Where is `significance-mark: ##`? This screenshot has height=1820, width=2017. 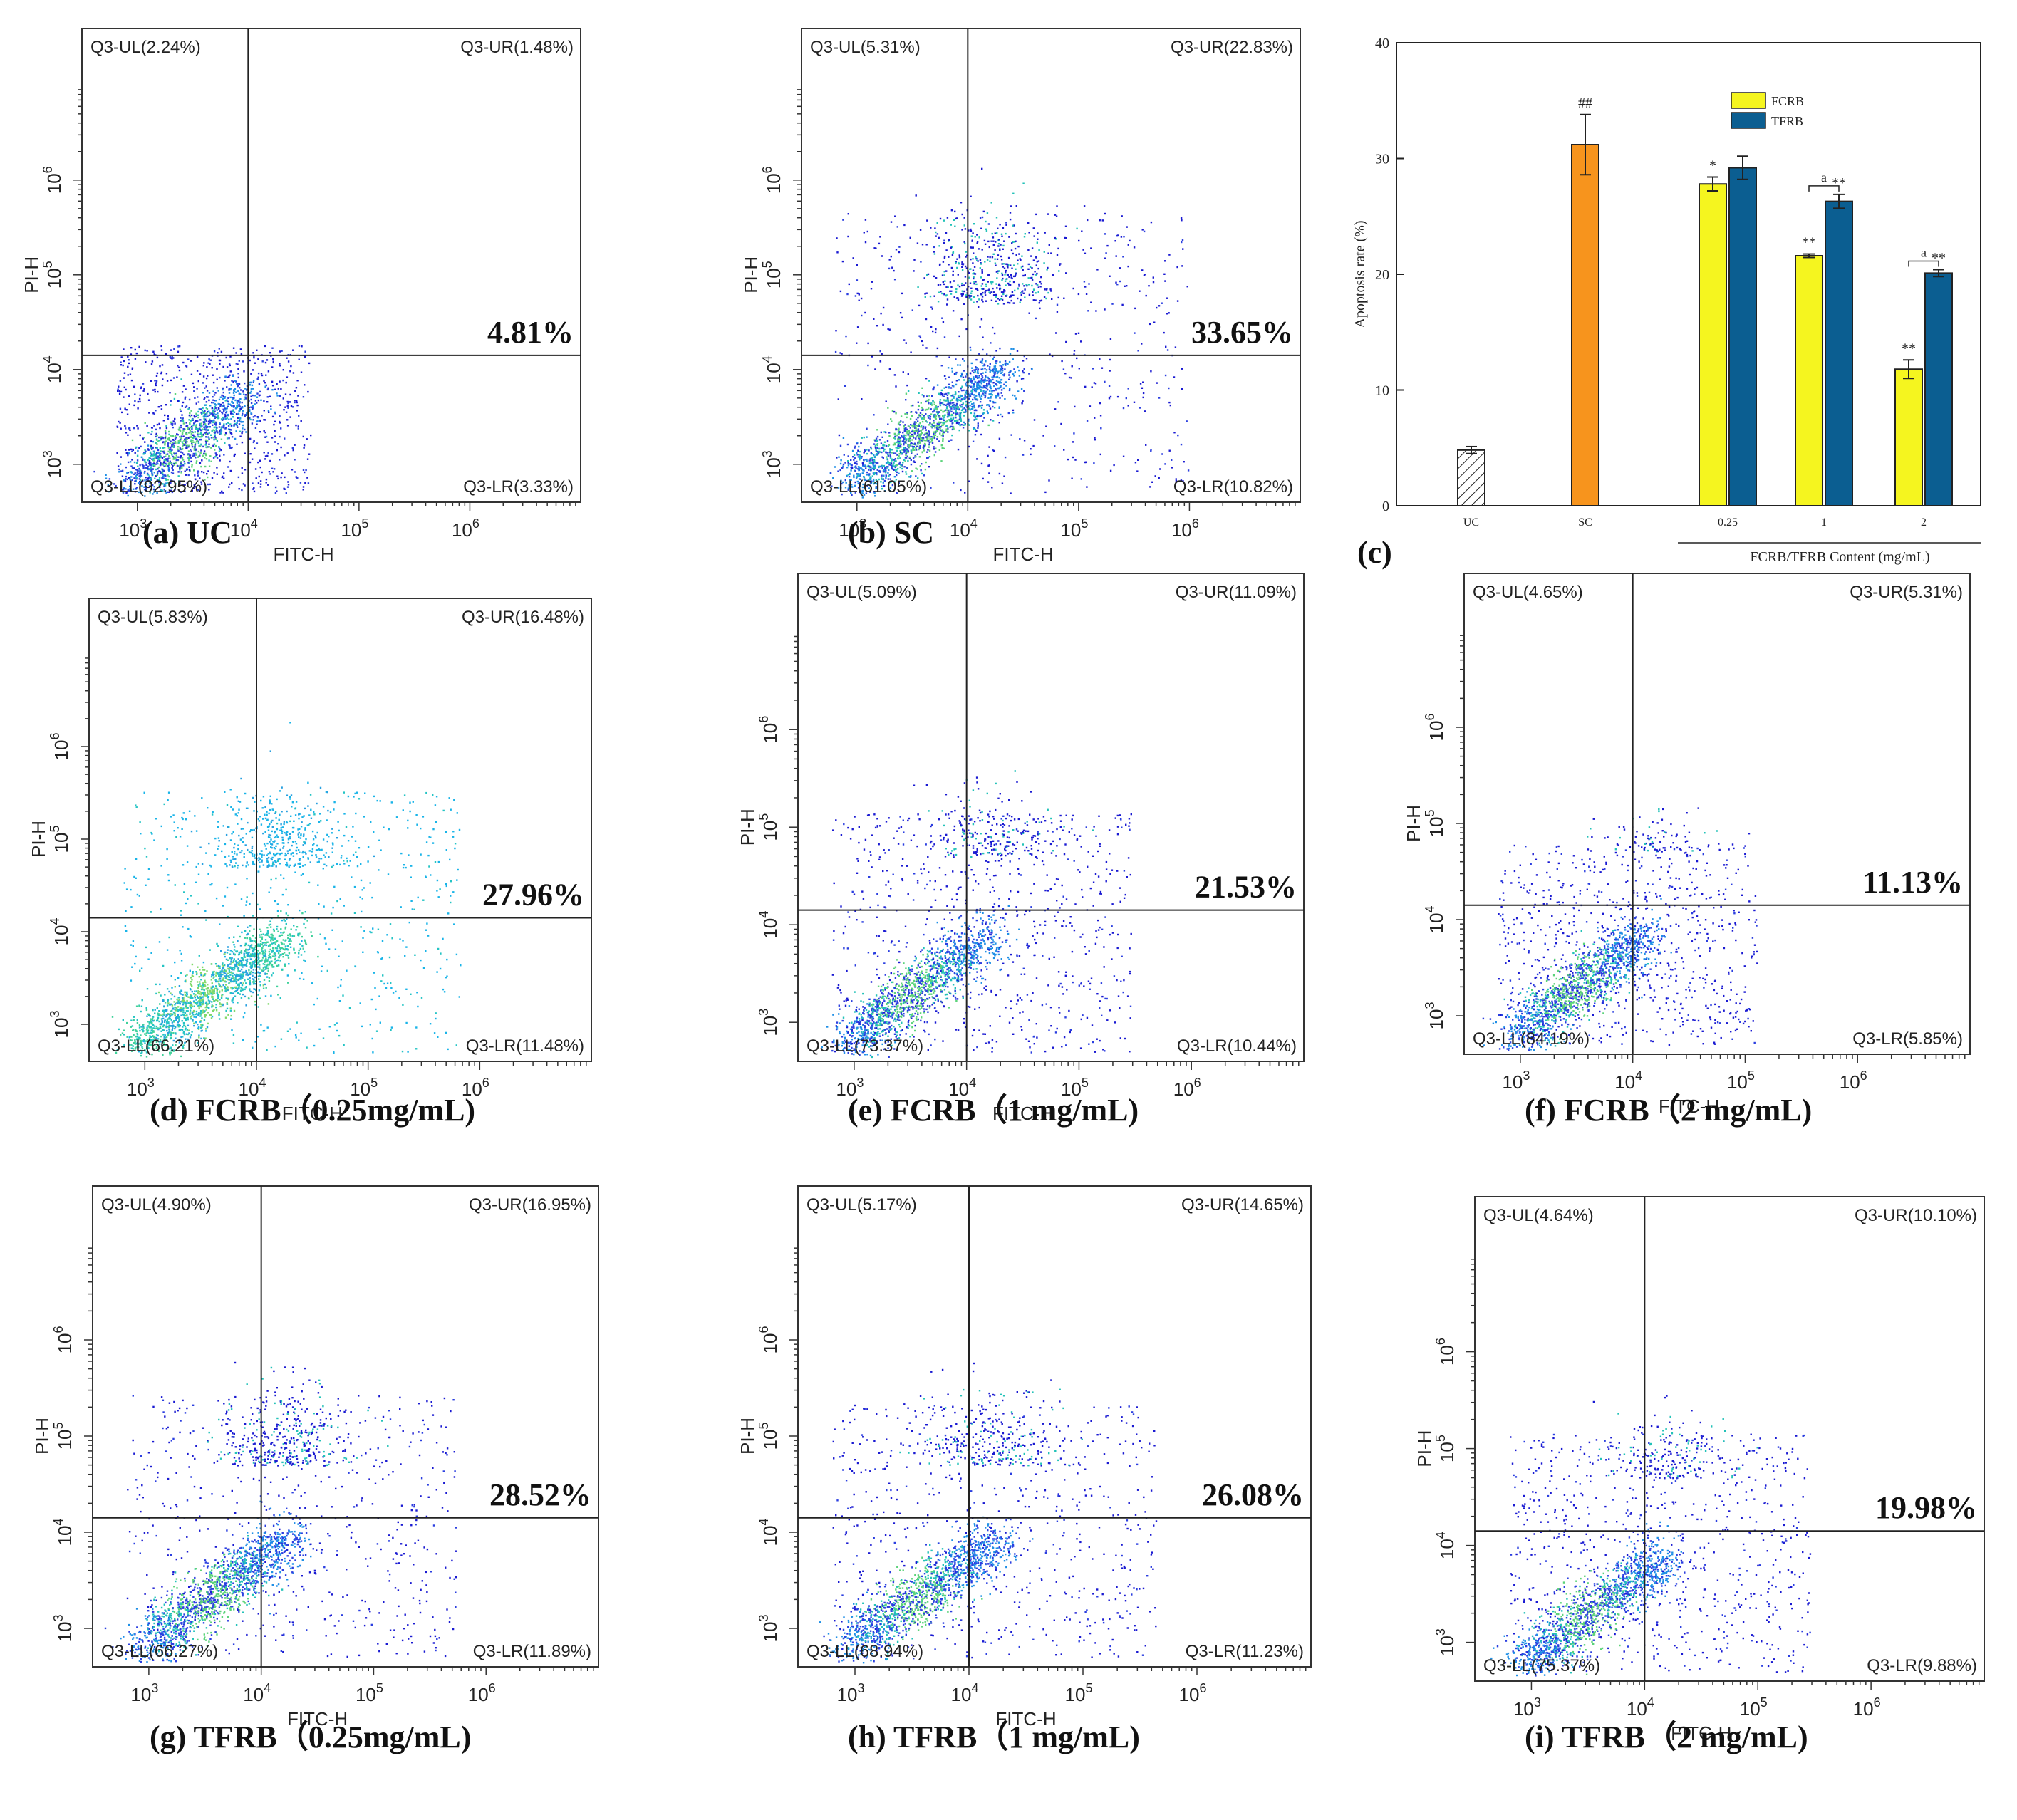 significance-mark: ## is located at coordinates (1585, 103).